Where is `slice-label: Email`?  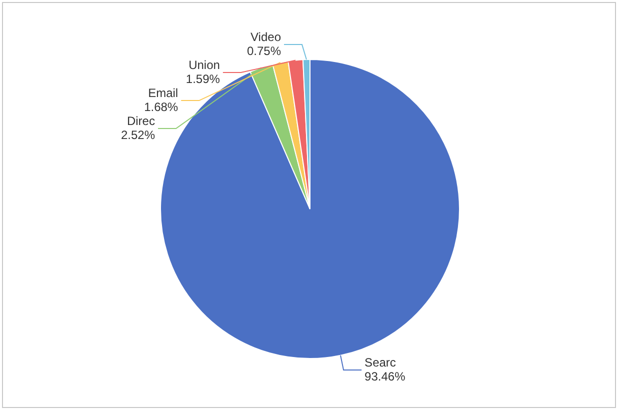
slice-label: Email is located at coordinates (163, 93).